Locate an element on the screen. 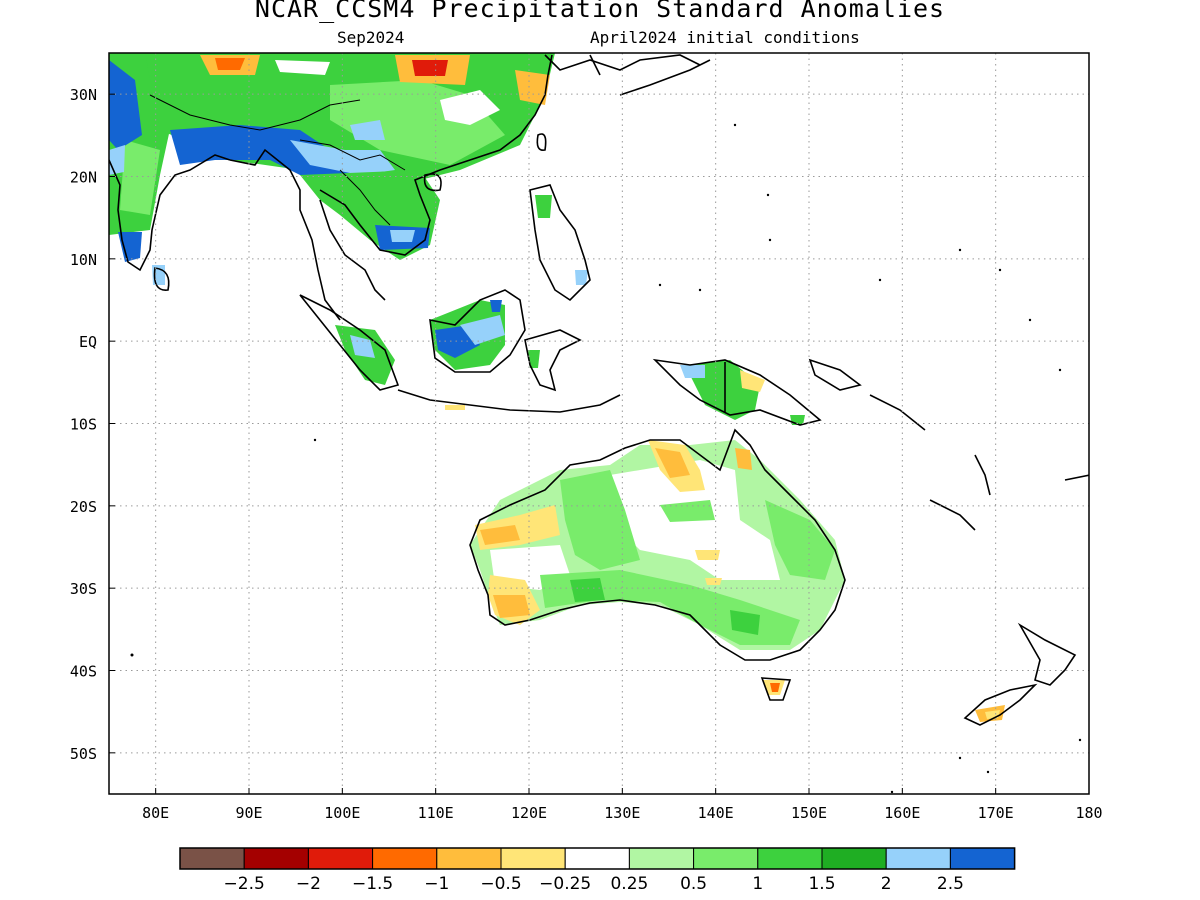  coast-newguinea is located at coordinates (737, 392).